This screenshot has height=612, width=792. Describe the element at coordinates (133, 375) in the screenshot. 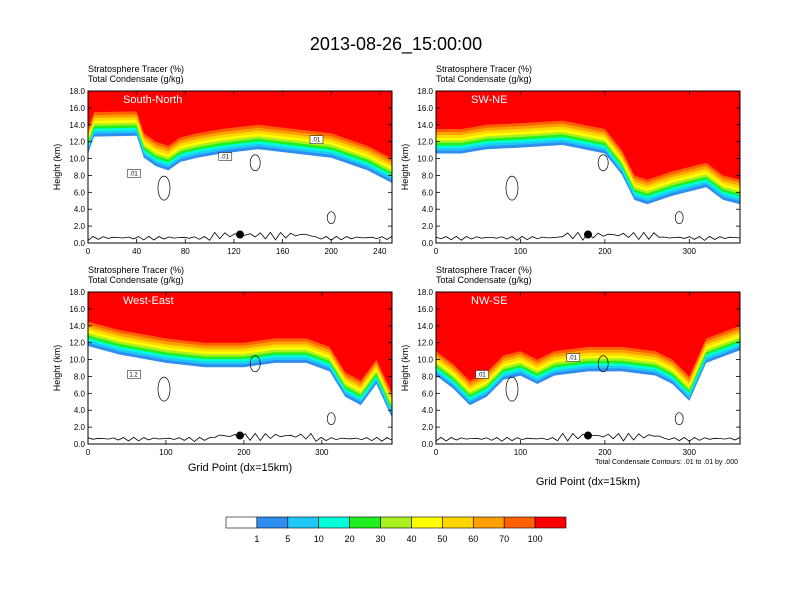

I see `contour-label: 1.2` at that location.